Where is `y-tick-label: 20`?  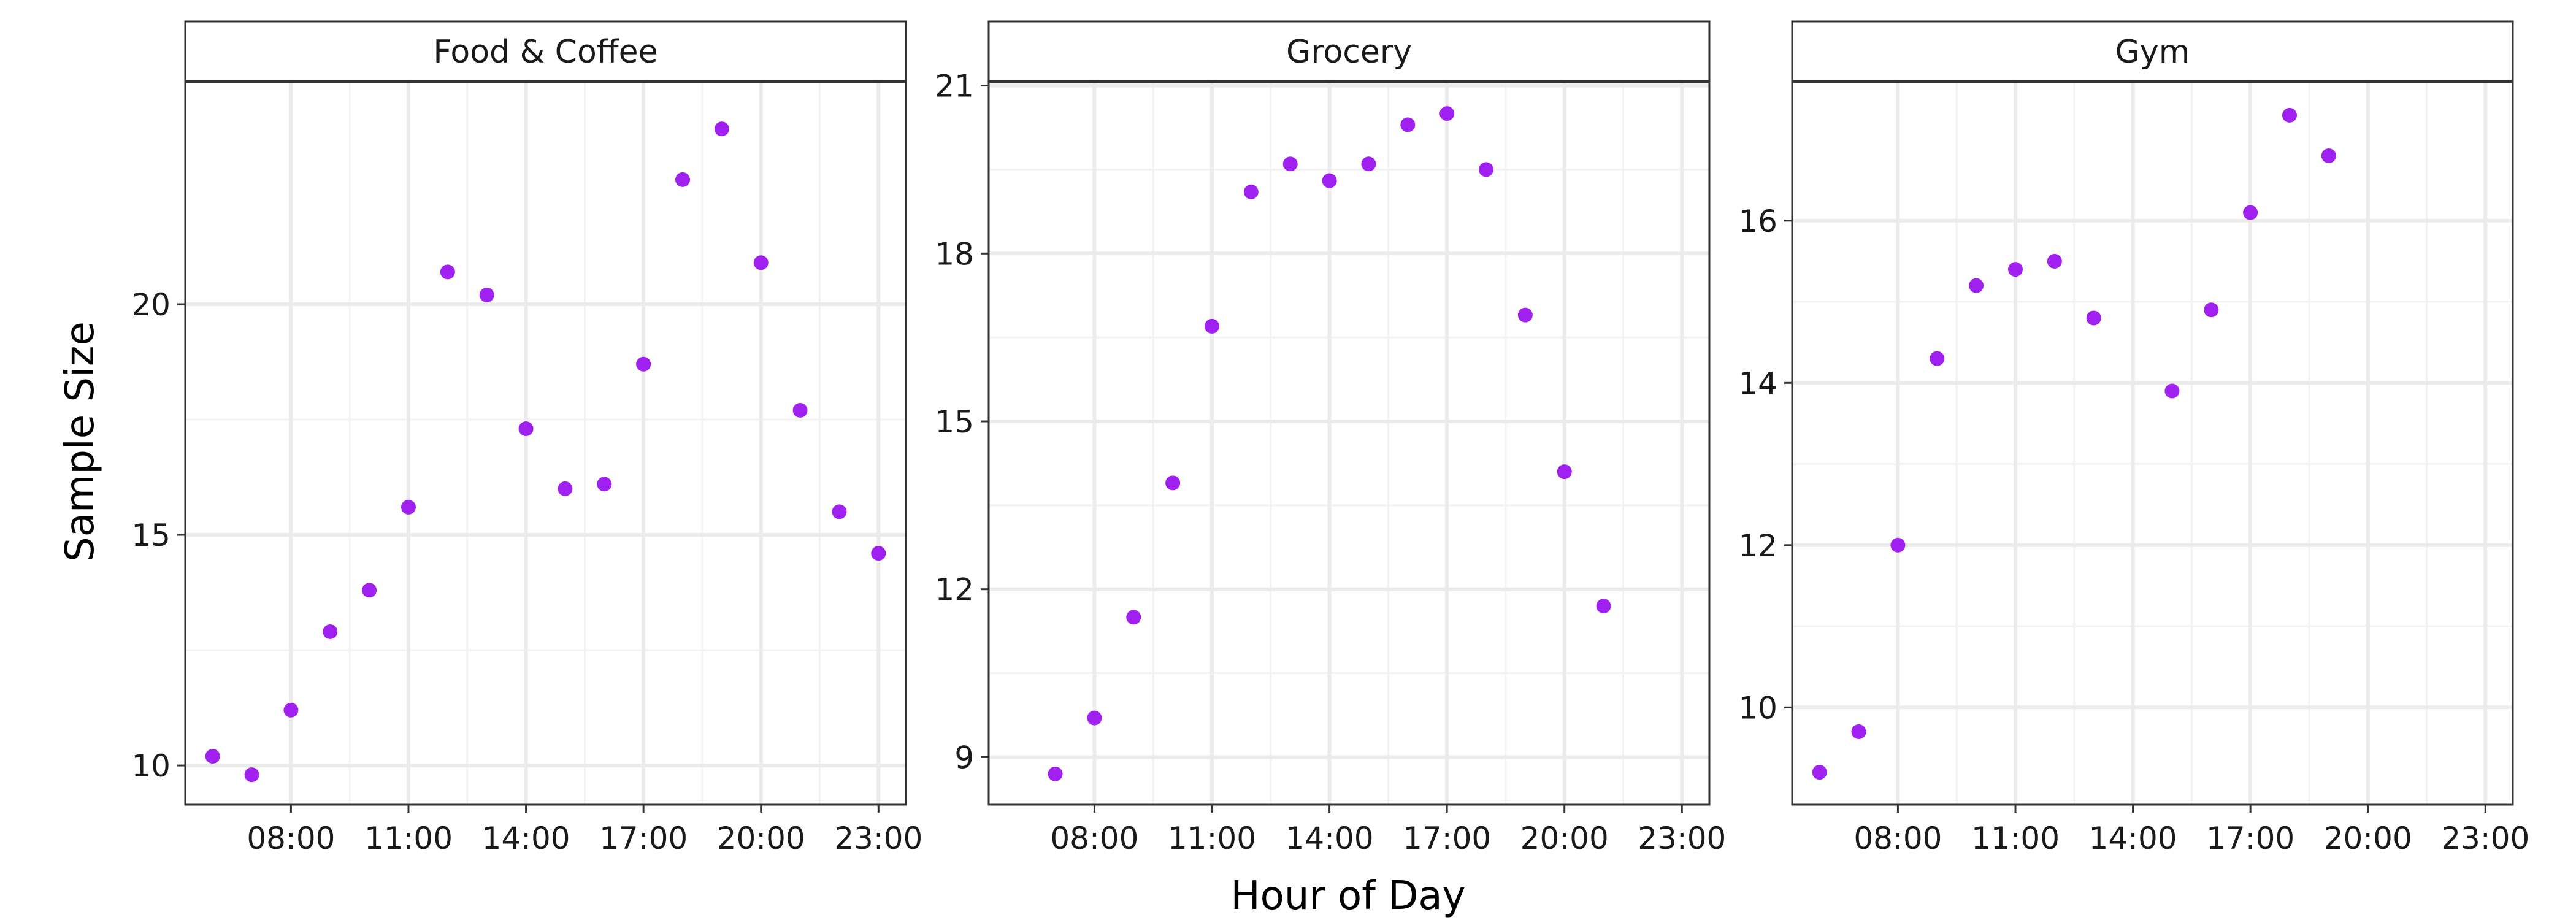
y-tick-label: 20 is located at coordinates (151, 305).